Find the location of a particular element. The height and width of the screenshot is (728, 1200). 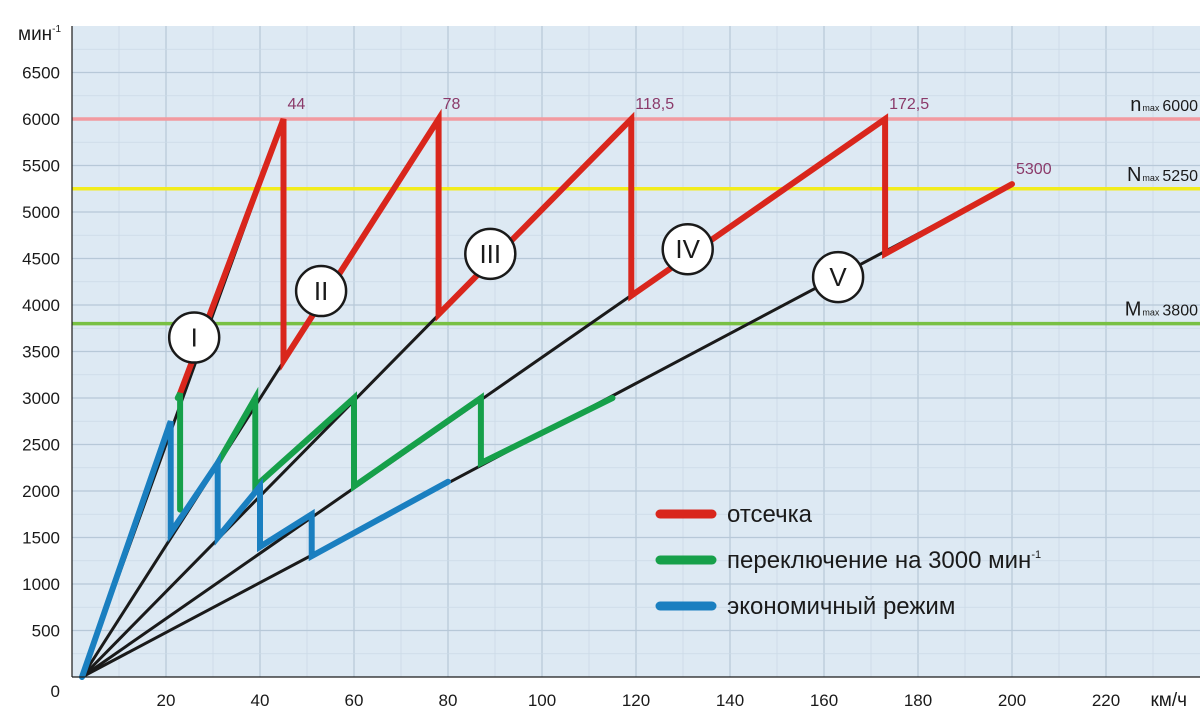

reference-line-label: nmax 6000 is located at coordinates (1164, 105).